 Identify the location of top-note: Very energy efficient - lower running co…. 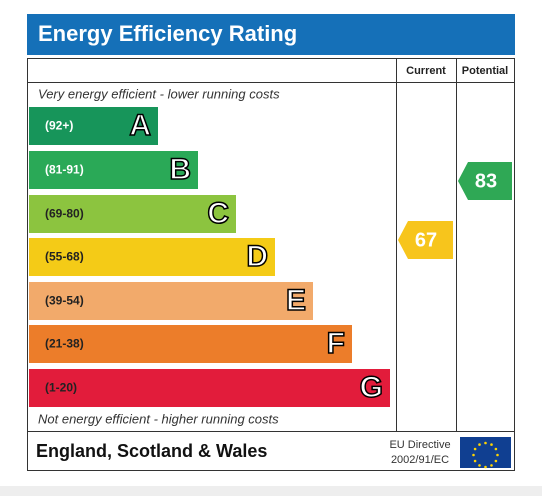
(159, 93).